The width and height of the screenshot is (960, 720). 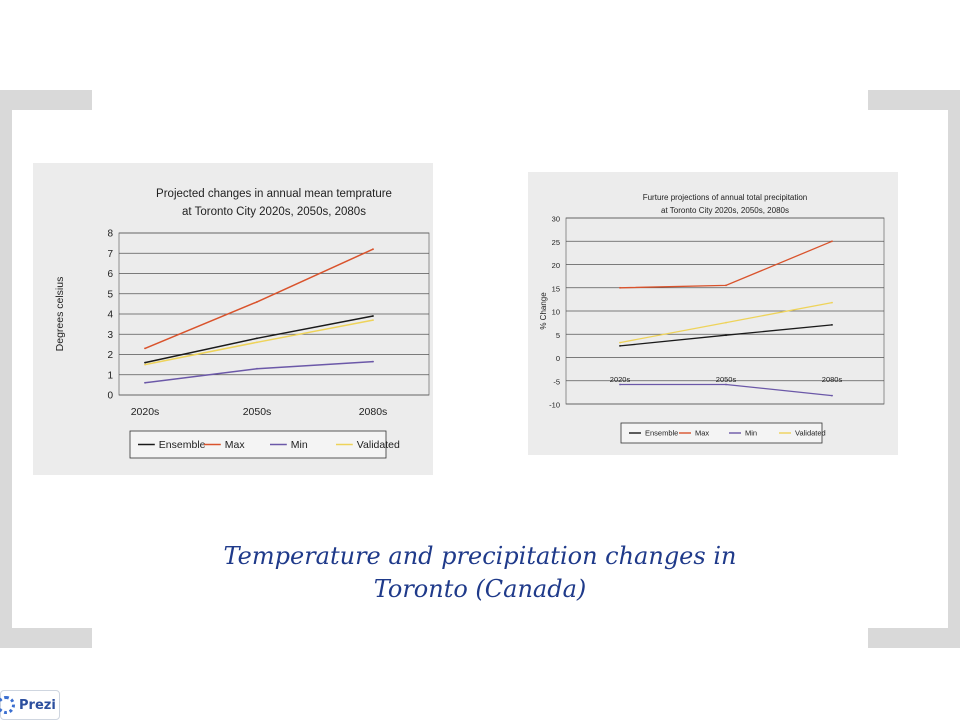 I want to click on y-tick-label: 6, so click(x=110, y=274).